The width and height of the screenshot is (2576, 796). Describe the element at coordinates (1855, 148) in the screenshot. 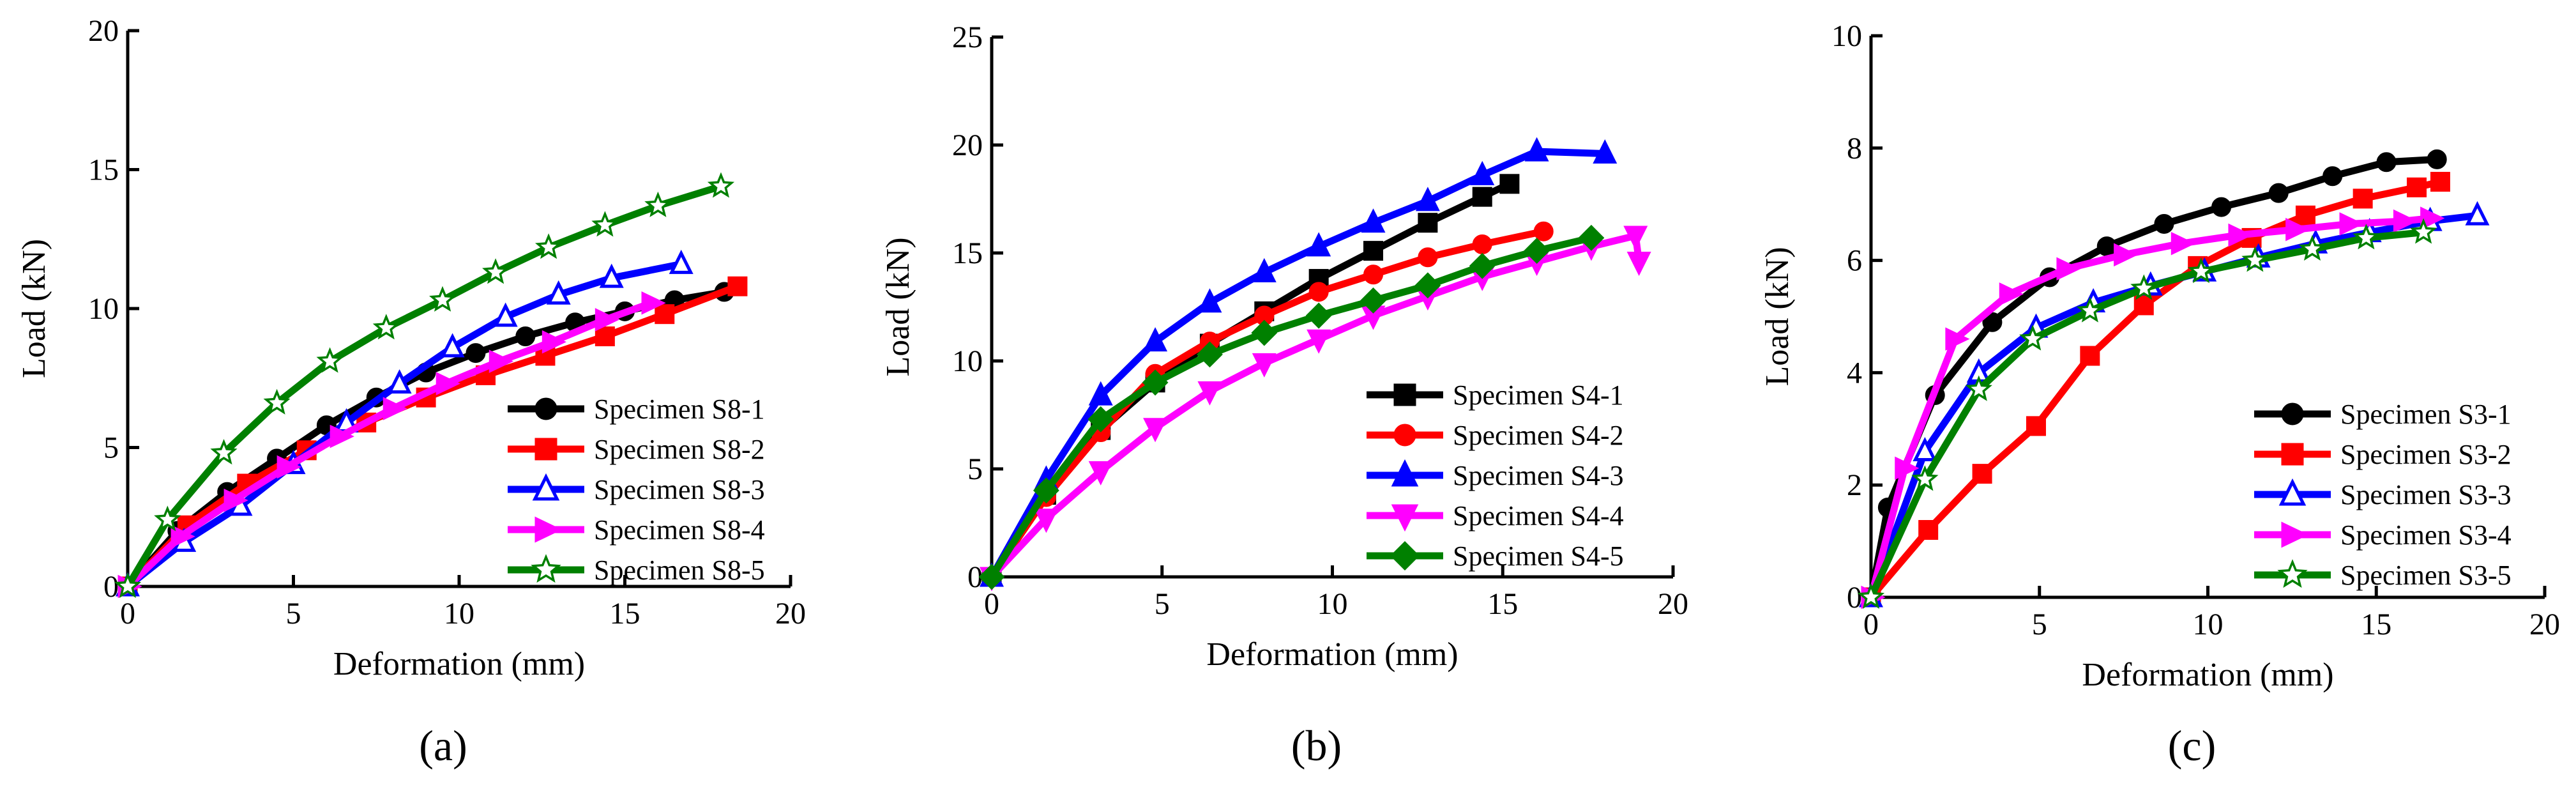

I see `y-tick-label: 8` at that location.